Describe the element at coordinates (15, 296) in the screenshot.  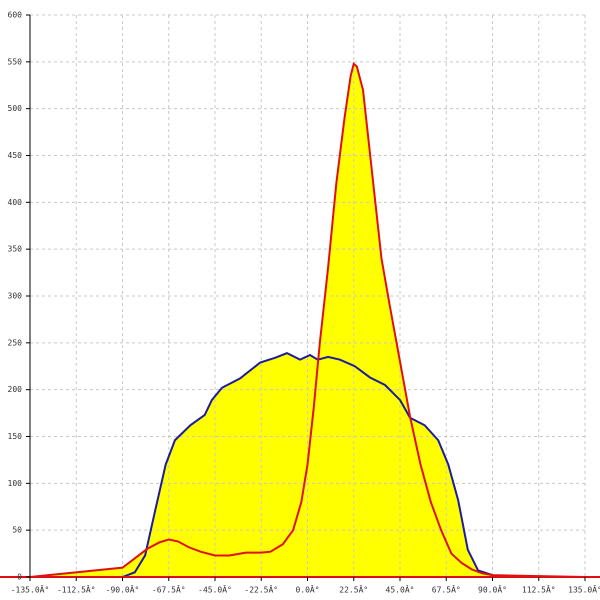
I see `y-tick-label: 300` at that location.